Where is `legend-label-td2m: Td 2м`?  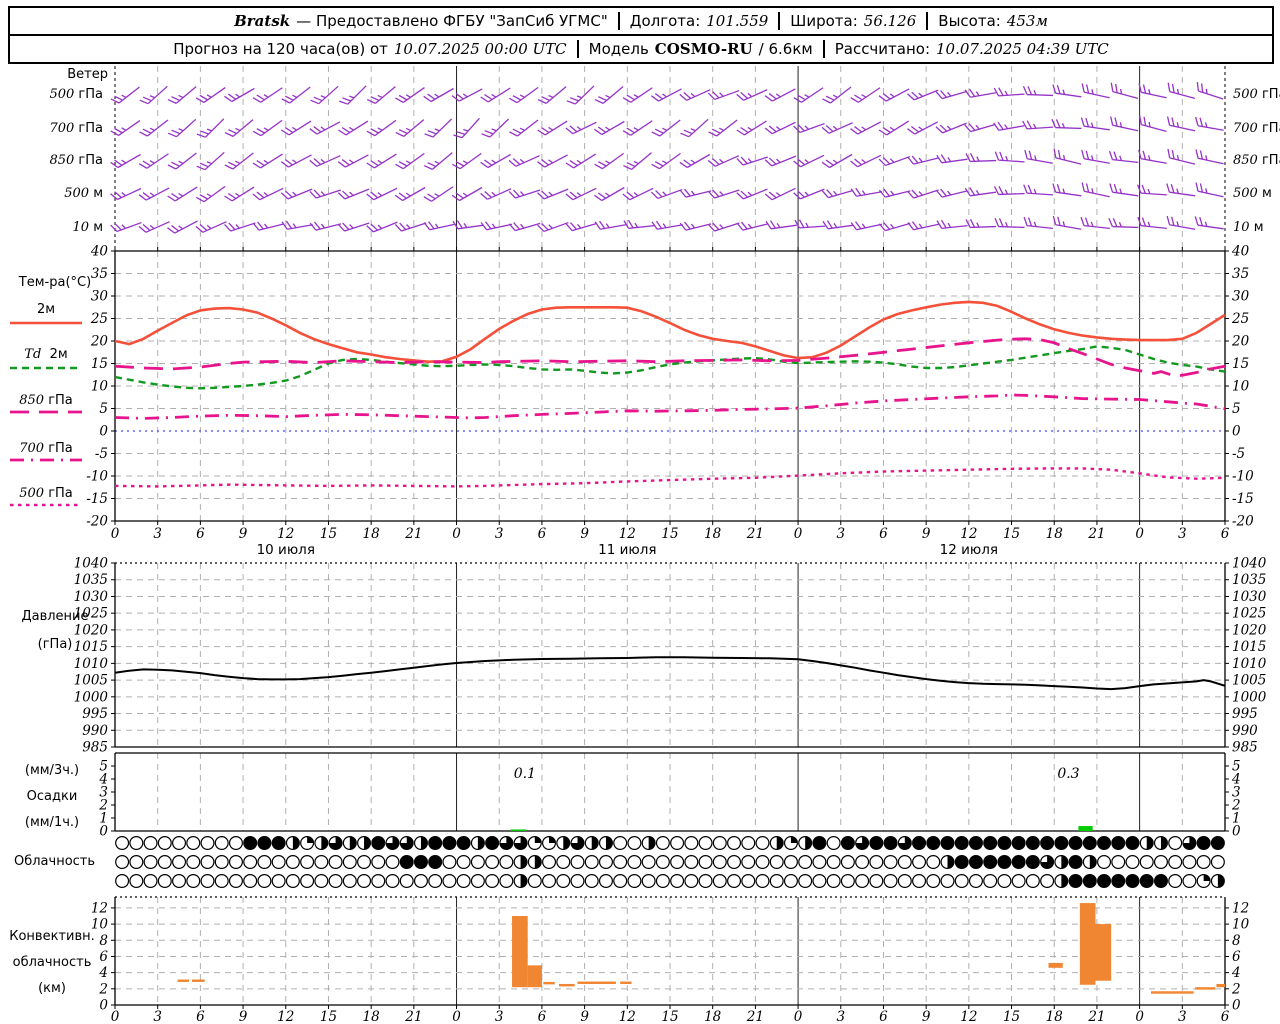
legend-label-td2m: Td 2м is located at coordinates (46, 354).